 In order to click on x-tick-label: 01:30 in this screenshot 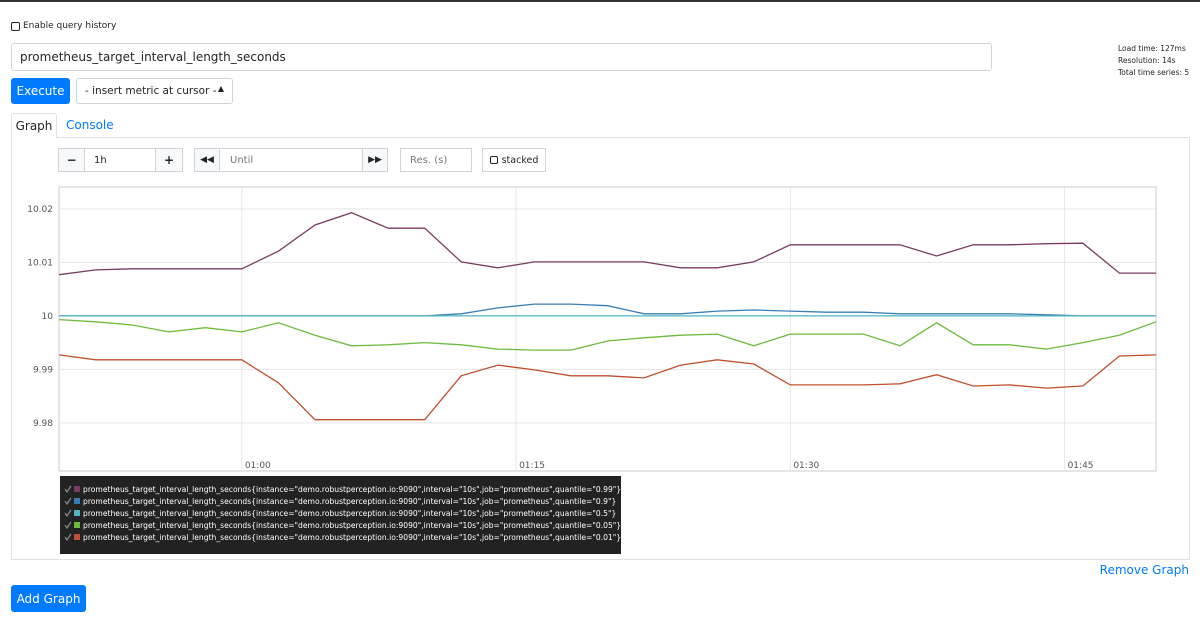, I will do `click(806, 466)`.